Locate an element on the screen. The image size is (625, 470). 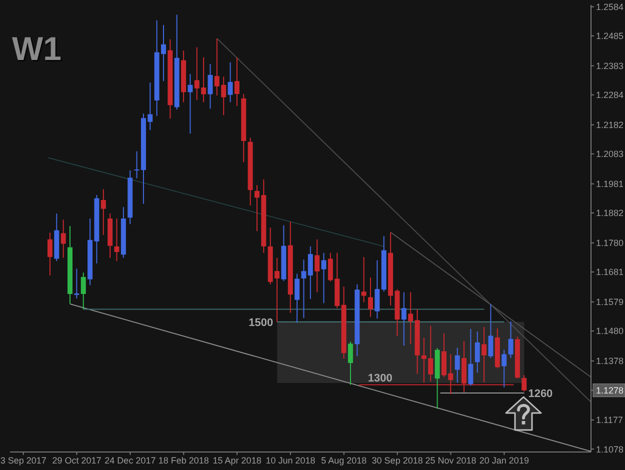
y-tick-label: 1.2383 is located at coordinates (610, 65).